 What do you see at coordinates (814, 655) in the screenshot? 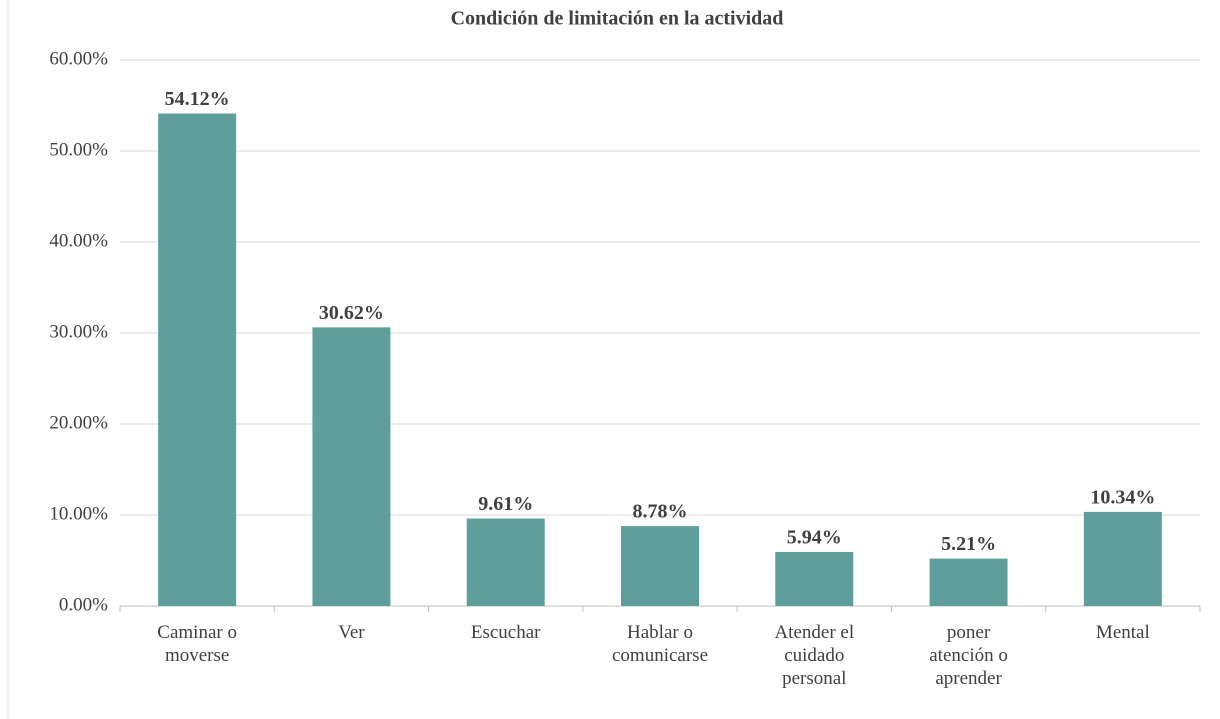
I see `x-tick-label: Atender el cuidado personal` at bounding box center [814, 655].